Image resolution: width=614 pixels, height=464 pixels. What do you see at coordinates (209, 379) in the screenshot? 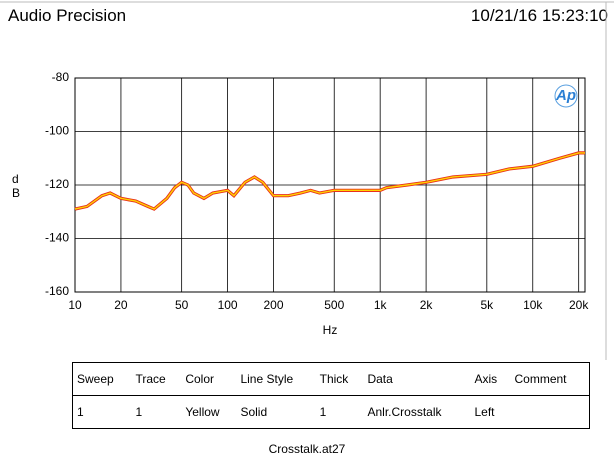
I see `table-cell: Color` at bounding box center [209, 379].